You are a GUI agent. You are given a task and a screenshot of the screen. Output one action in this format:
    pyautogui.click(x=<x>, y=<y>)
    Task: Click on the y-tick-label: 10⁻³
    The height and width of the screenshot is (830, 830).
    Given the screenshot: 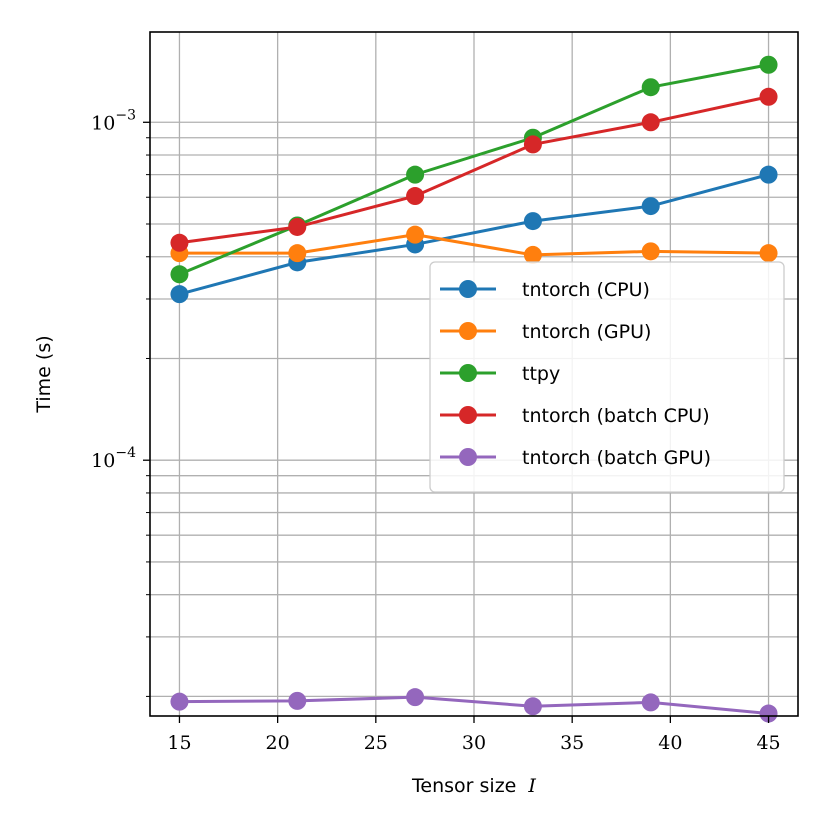 What is the action you would take?
    pyautogui.click(x=113, y=120)
    